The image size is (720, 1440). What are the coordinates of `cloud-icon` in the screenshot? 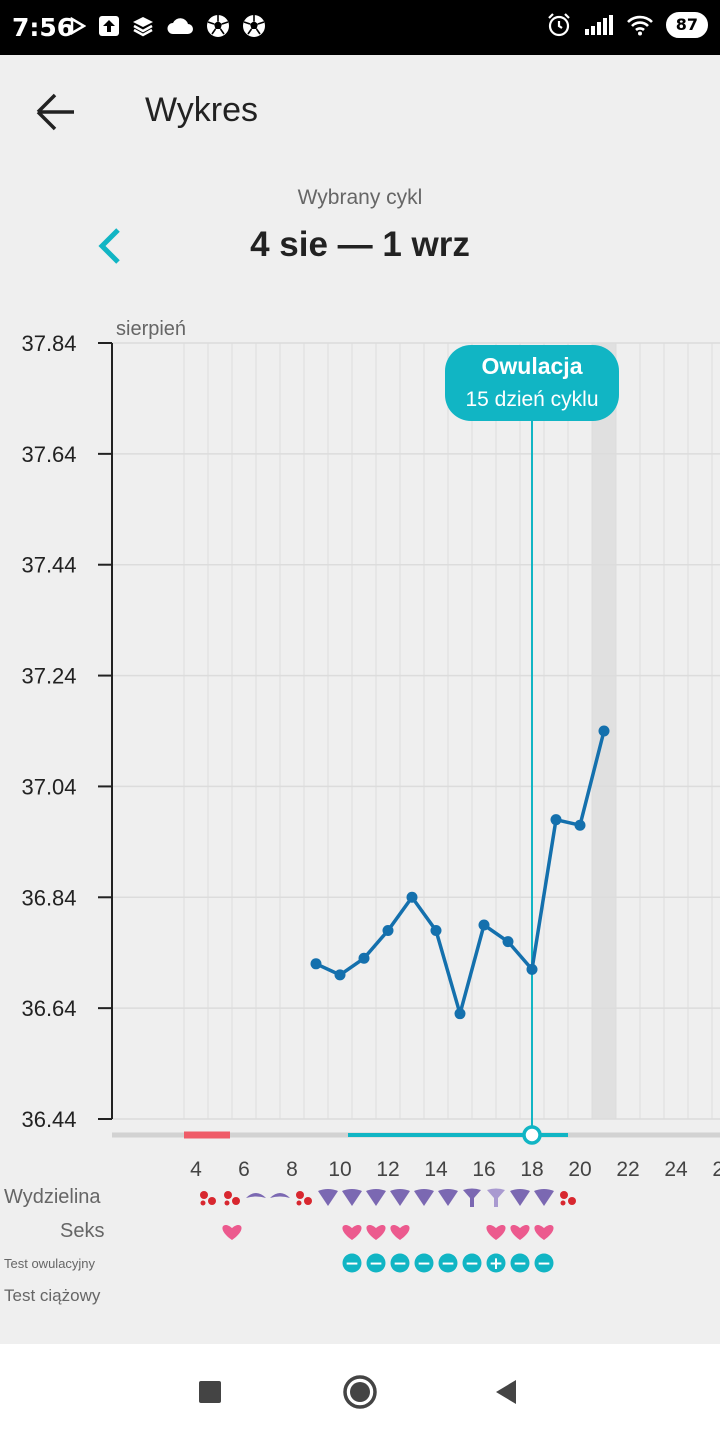 It's located at (180, 26).